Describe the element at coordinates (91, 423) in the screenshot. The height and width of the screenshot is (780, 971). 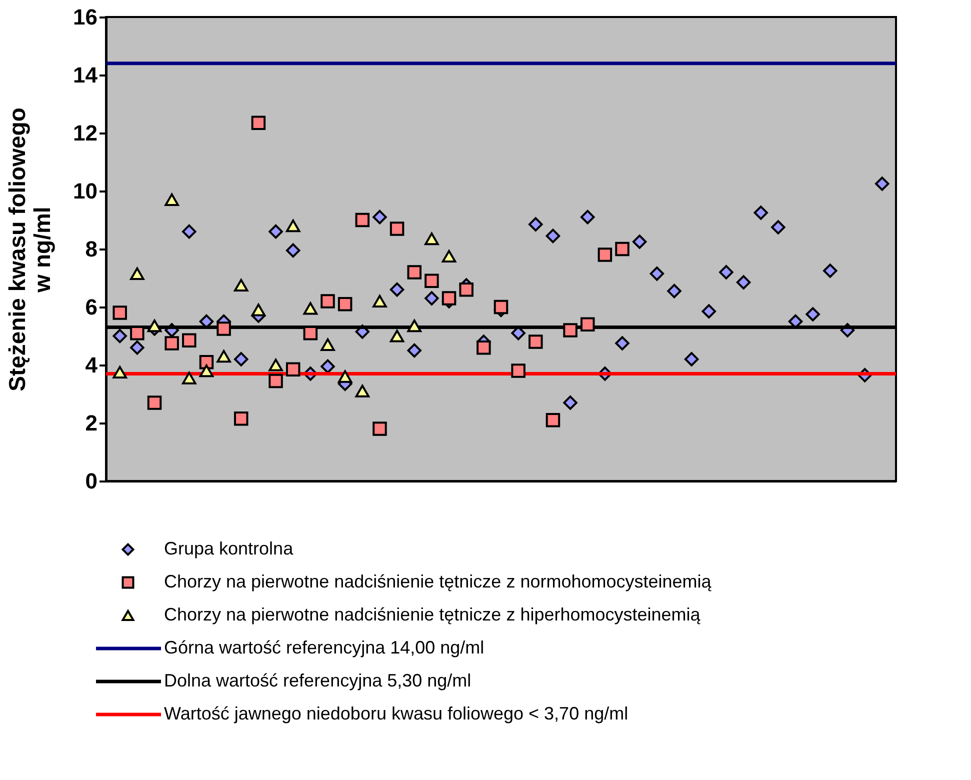
I see `y-tick-label: 2` at that location.